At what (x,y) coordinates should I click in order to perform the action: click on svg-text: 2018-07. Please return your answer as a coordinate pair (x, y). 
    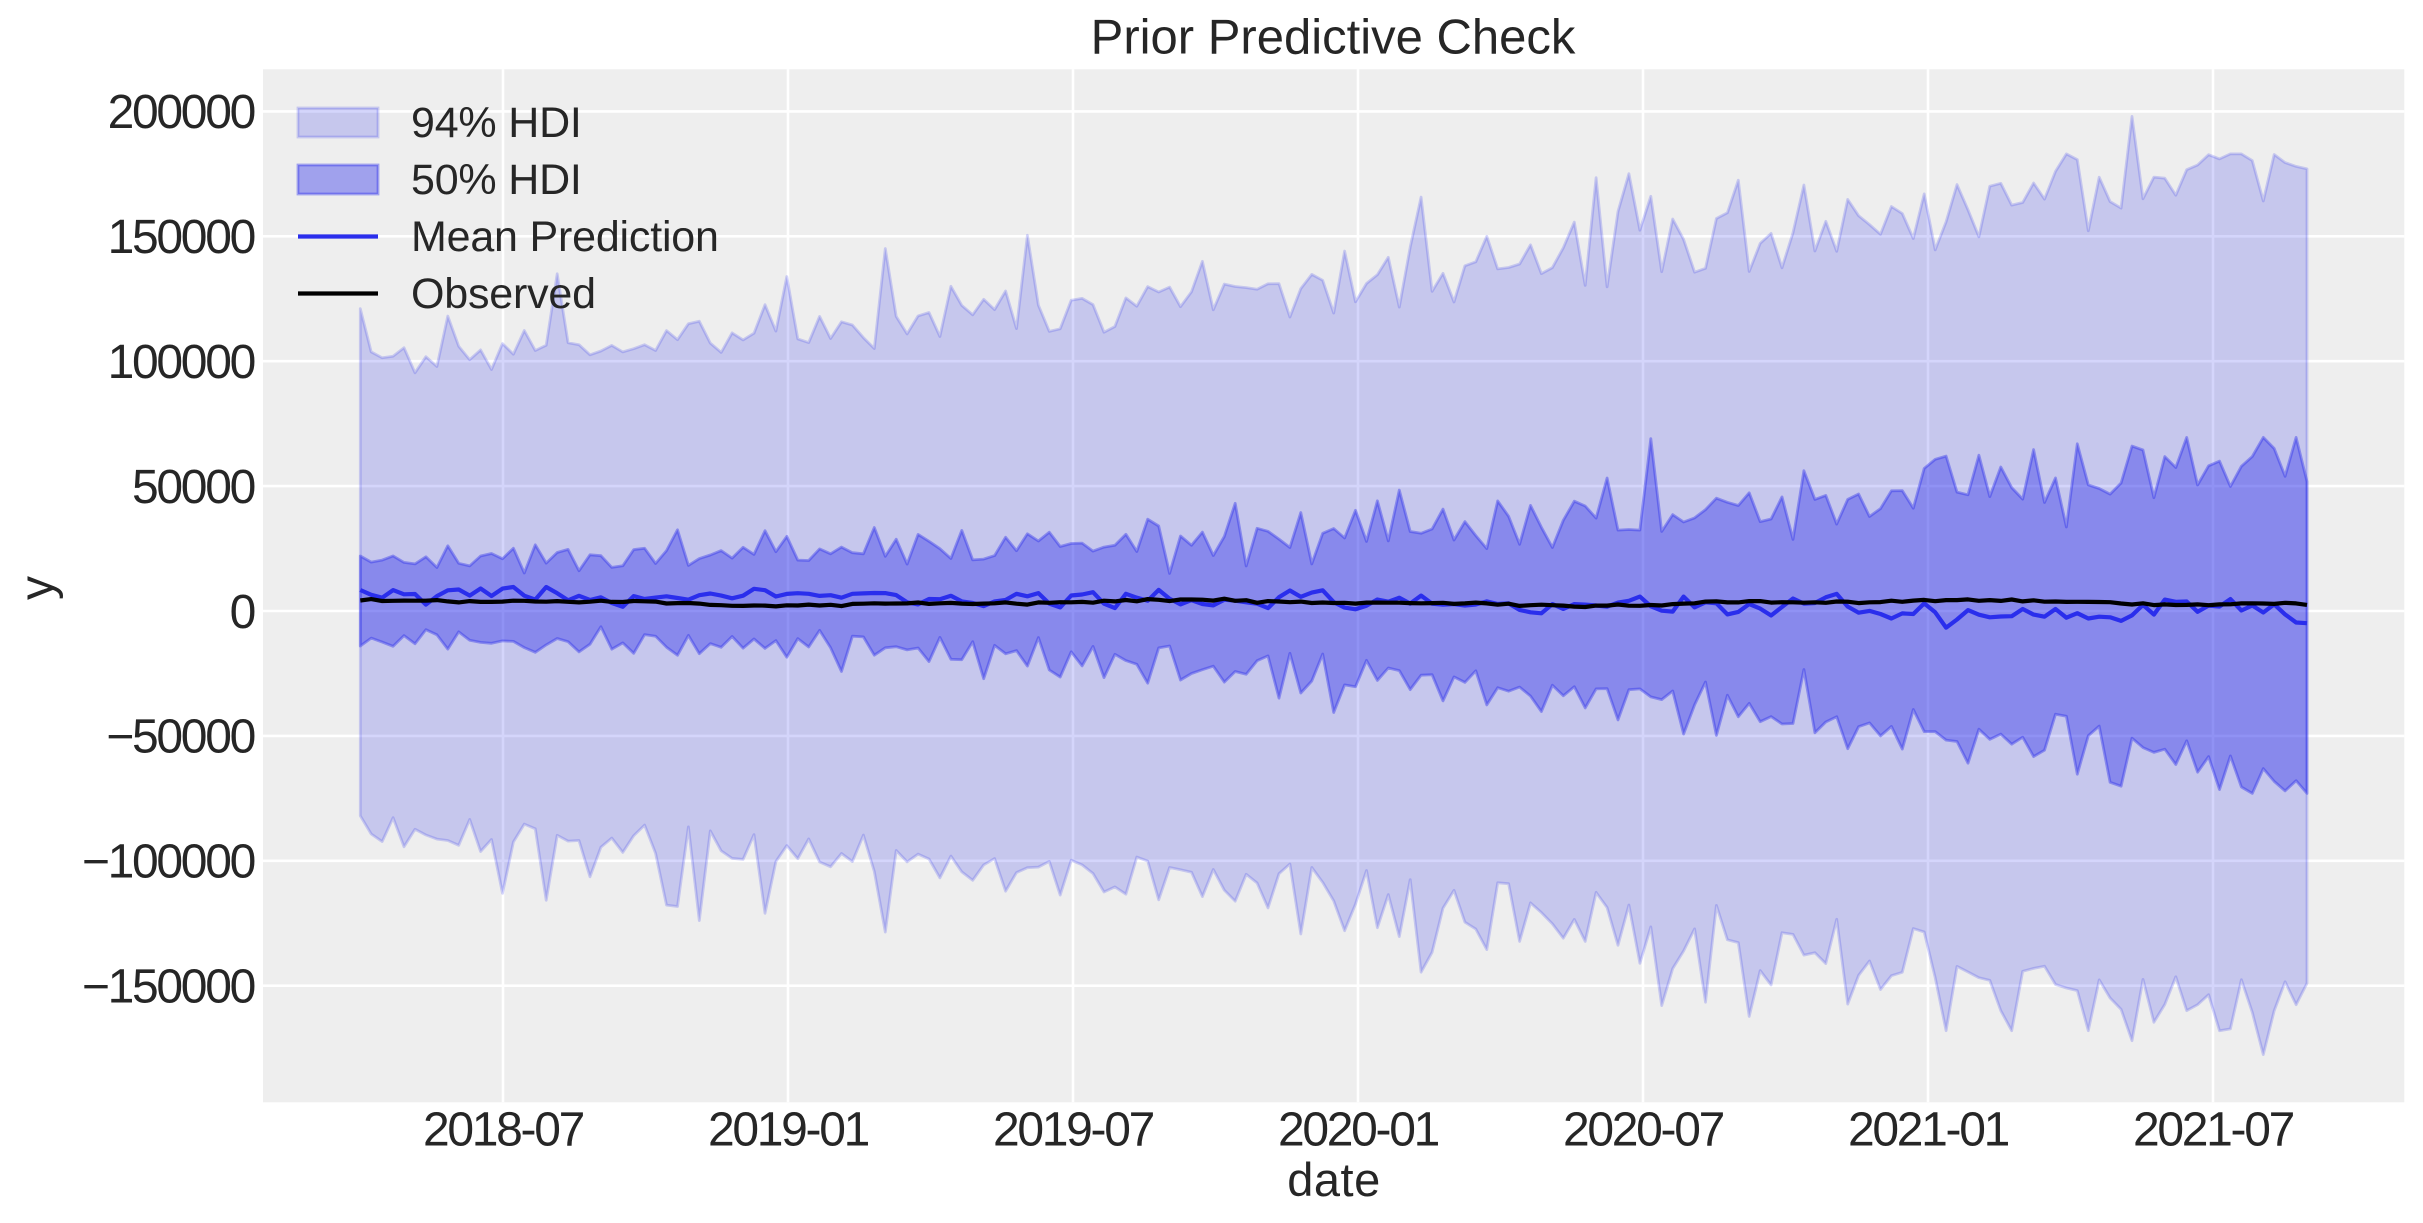
    Looking at the image, I should click on (503, 1130).